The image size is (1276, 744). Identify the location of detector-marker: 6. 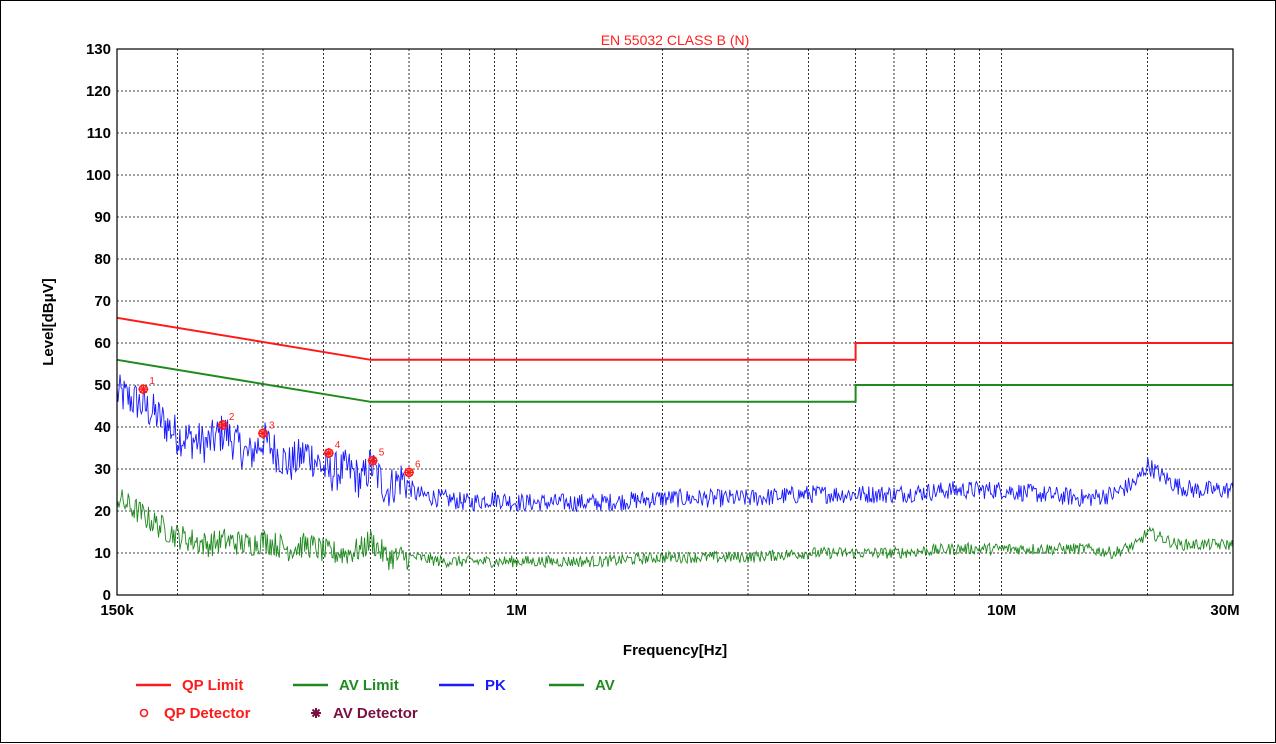
(412, 468).